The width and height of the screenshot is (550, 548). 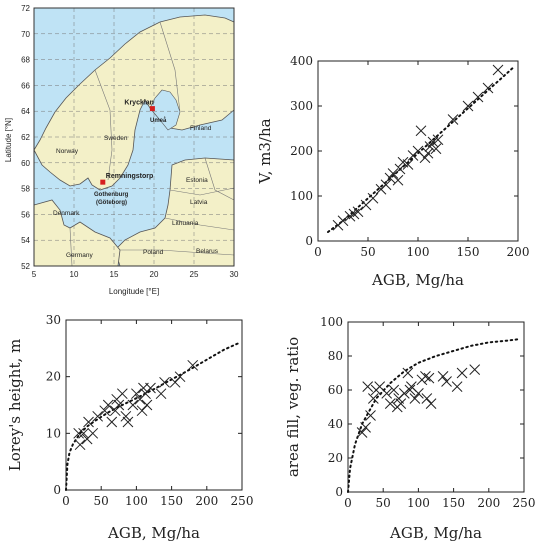 What do you see at coordinates (194, 274) in the screenshot?
I see `map-lon-tick: 25` at bounding box center [194, 274].